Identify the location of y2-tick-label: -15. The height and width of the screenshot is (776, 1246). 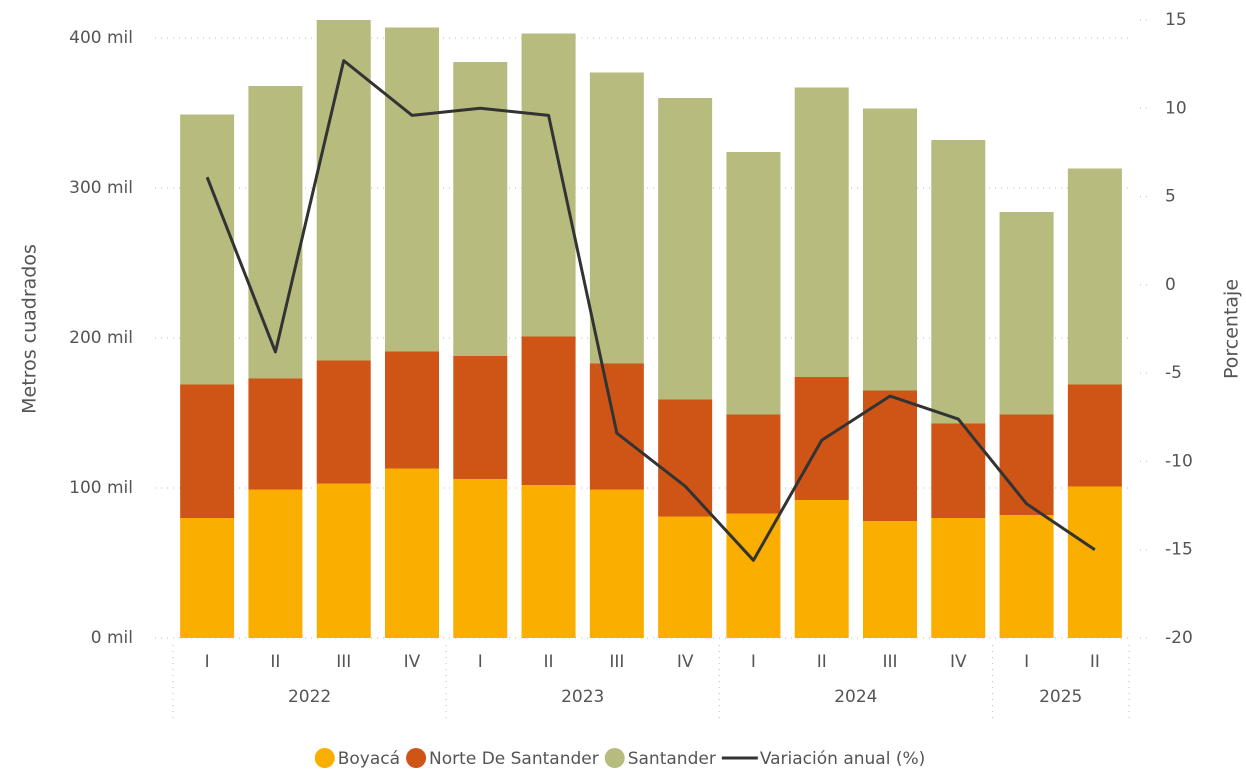
(1179, 550).